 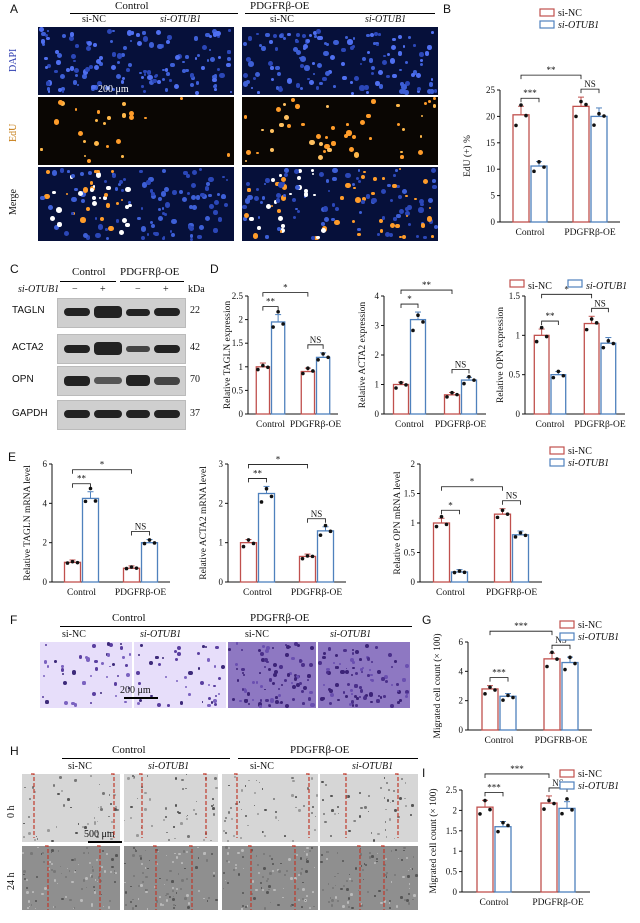 I want to click on significance-label: **, so click(x=82, y=479).